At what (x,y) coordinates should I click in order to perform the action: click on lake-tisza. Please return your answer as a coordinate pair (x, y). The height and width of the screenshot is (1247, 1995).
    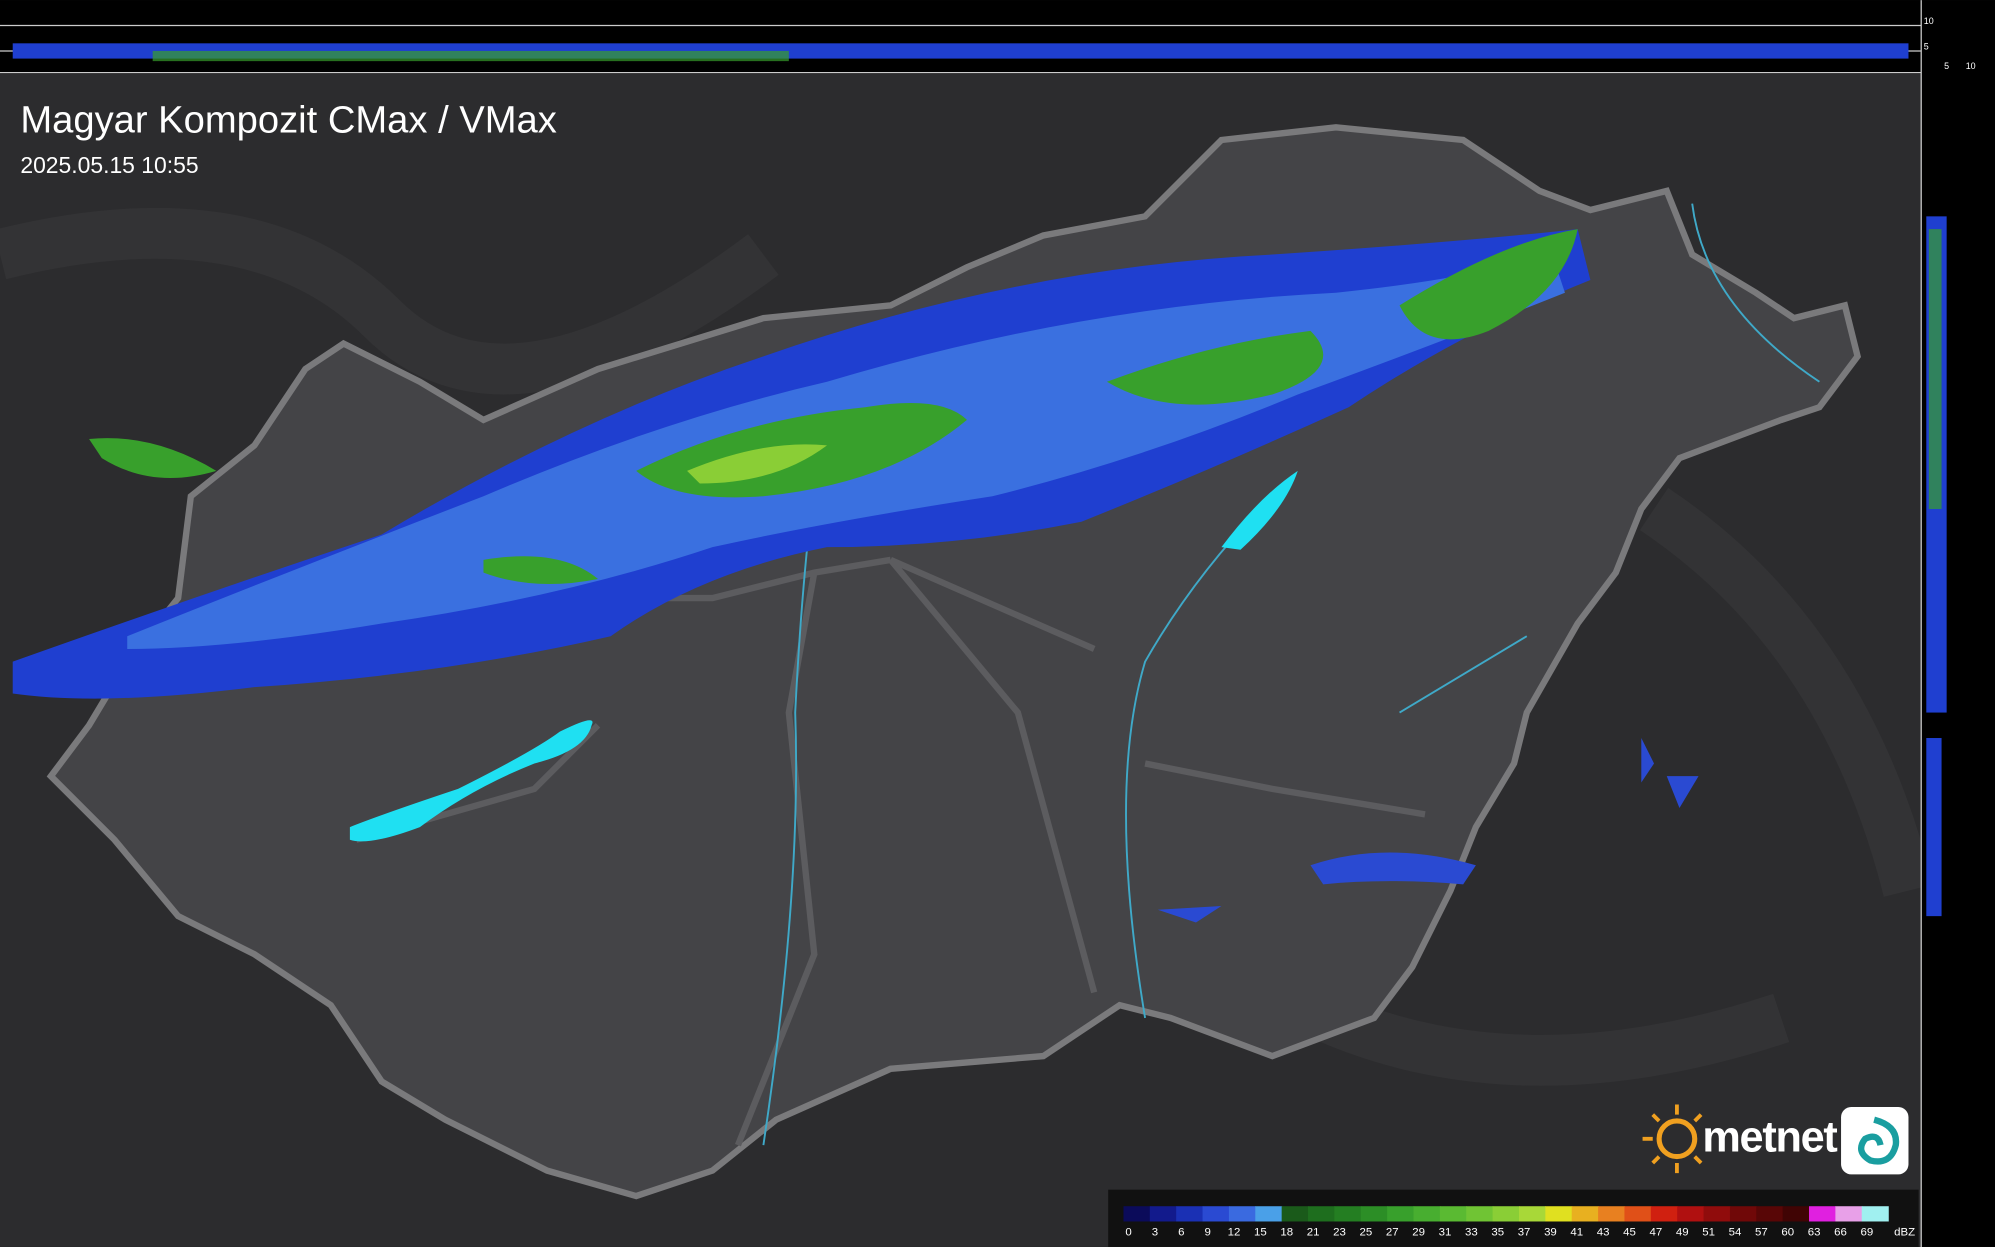
    Looking at the image, I should click on (1259, 510).